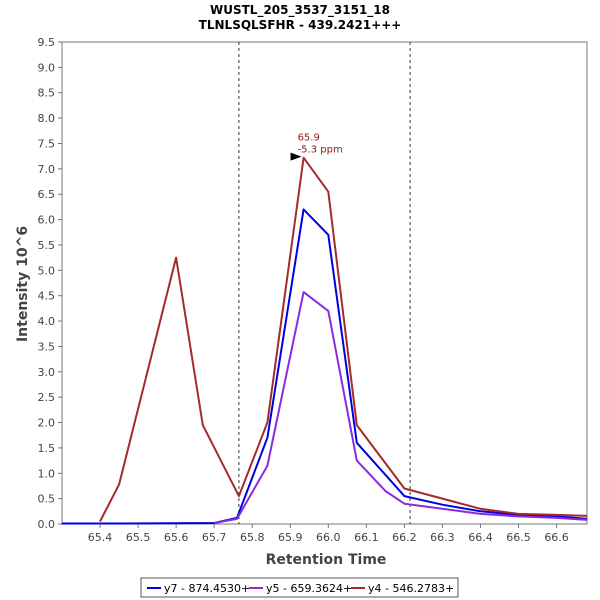 The width and height of the screenshot is (600, 600). Describe the element at coordinates (300, 25) in the screenshot. I see `chart-subtitle: TLNLSQLSFHR - 439.2421+++` at that location.